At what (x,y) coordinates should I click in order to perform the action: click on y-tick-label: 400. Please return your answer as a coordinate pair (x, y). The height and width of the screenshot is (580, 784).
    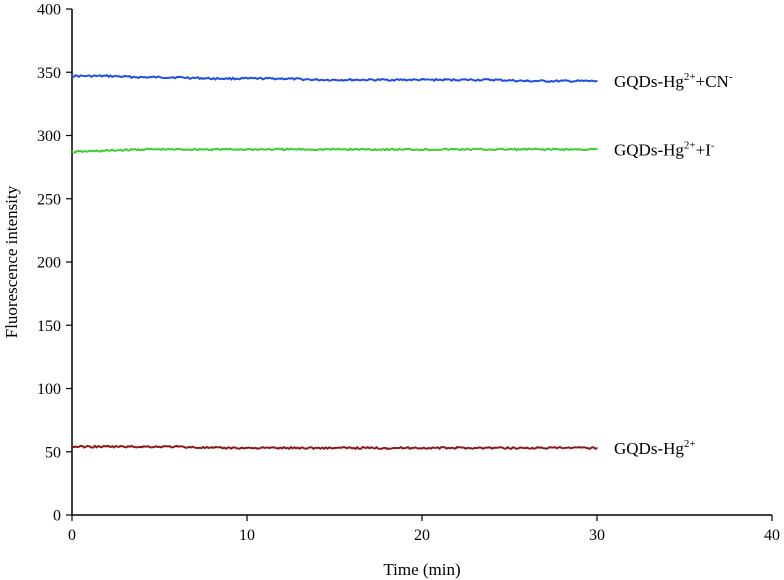
    Looking at the image, I should click on (49, 10).